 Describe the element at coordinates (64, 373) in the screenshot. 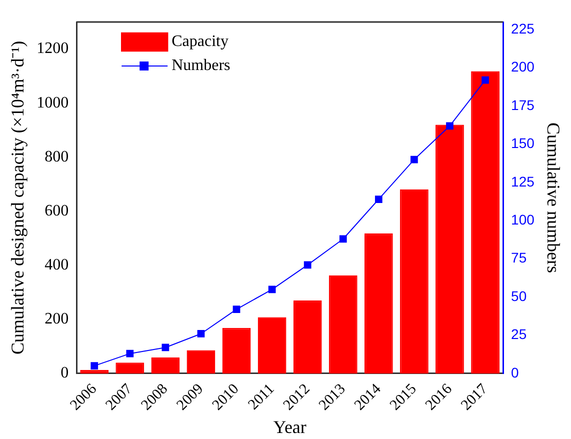

I see `y-tick-label: 0` at that location.